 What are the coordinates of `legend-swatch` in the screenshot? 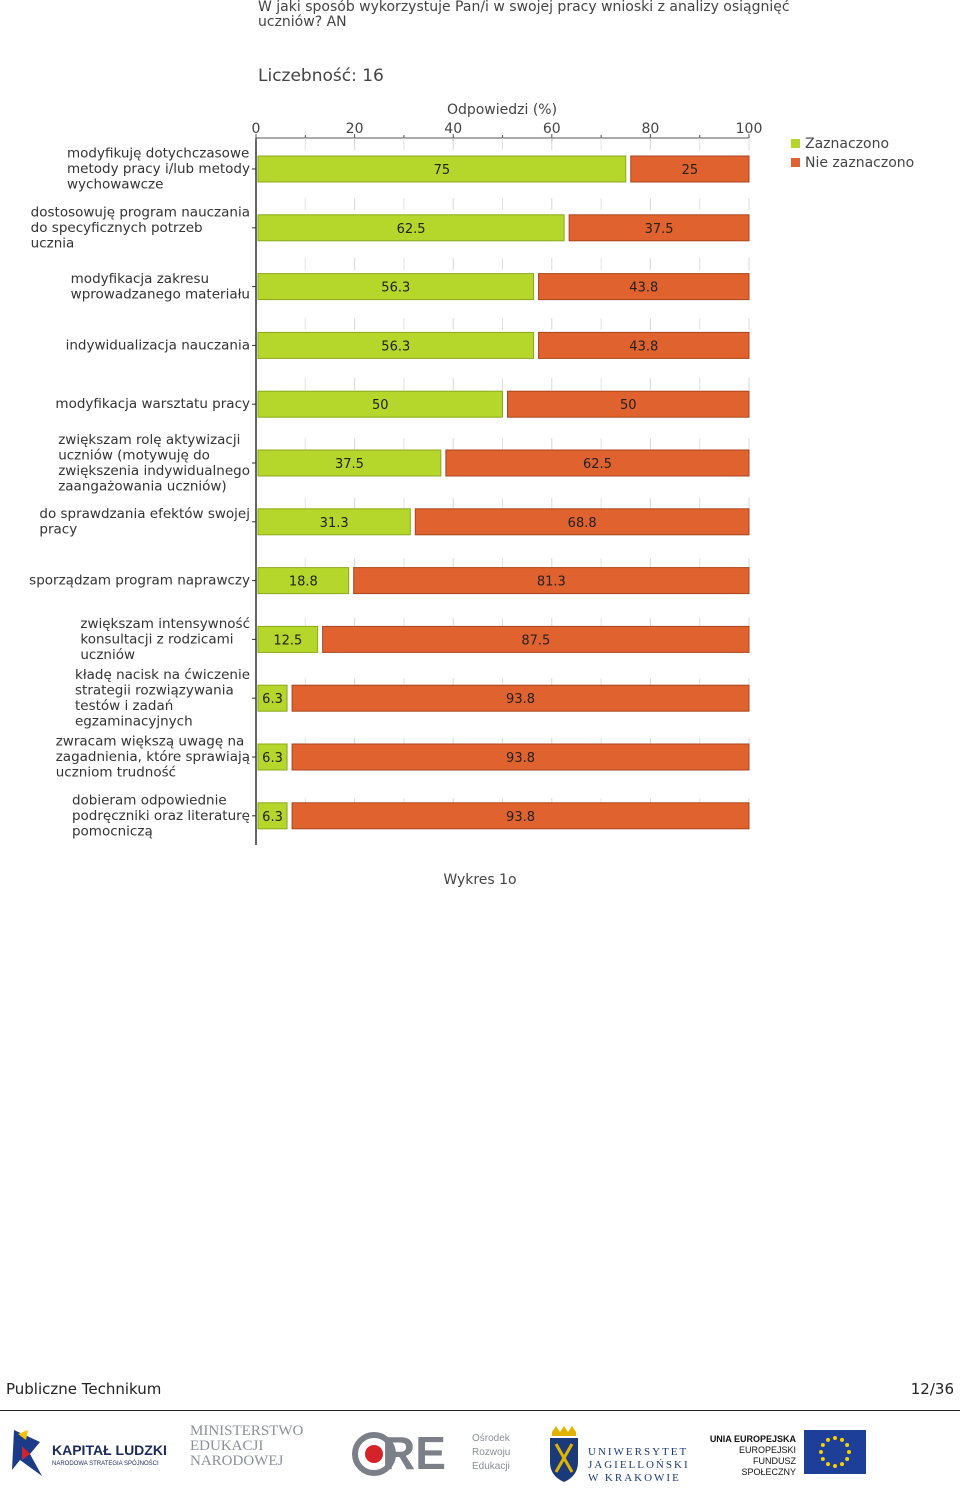 It's located at (795, 162).